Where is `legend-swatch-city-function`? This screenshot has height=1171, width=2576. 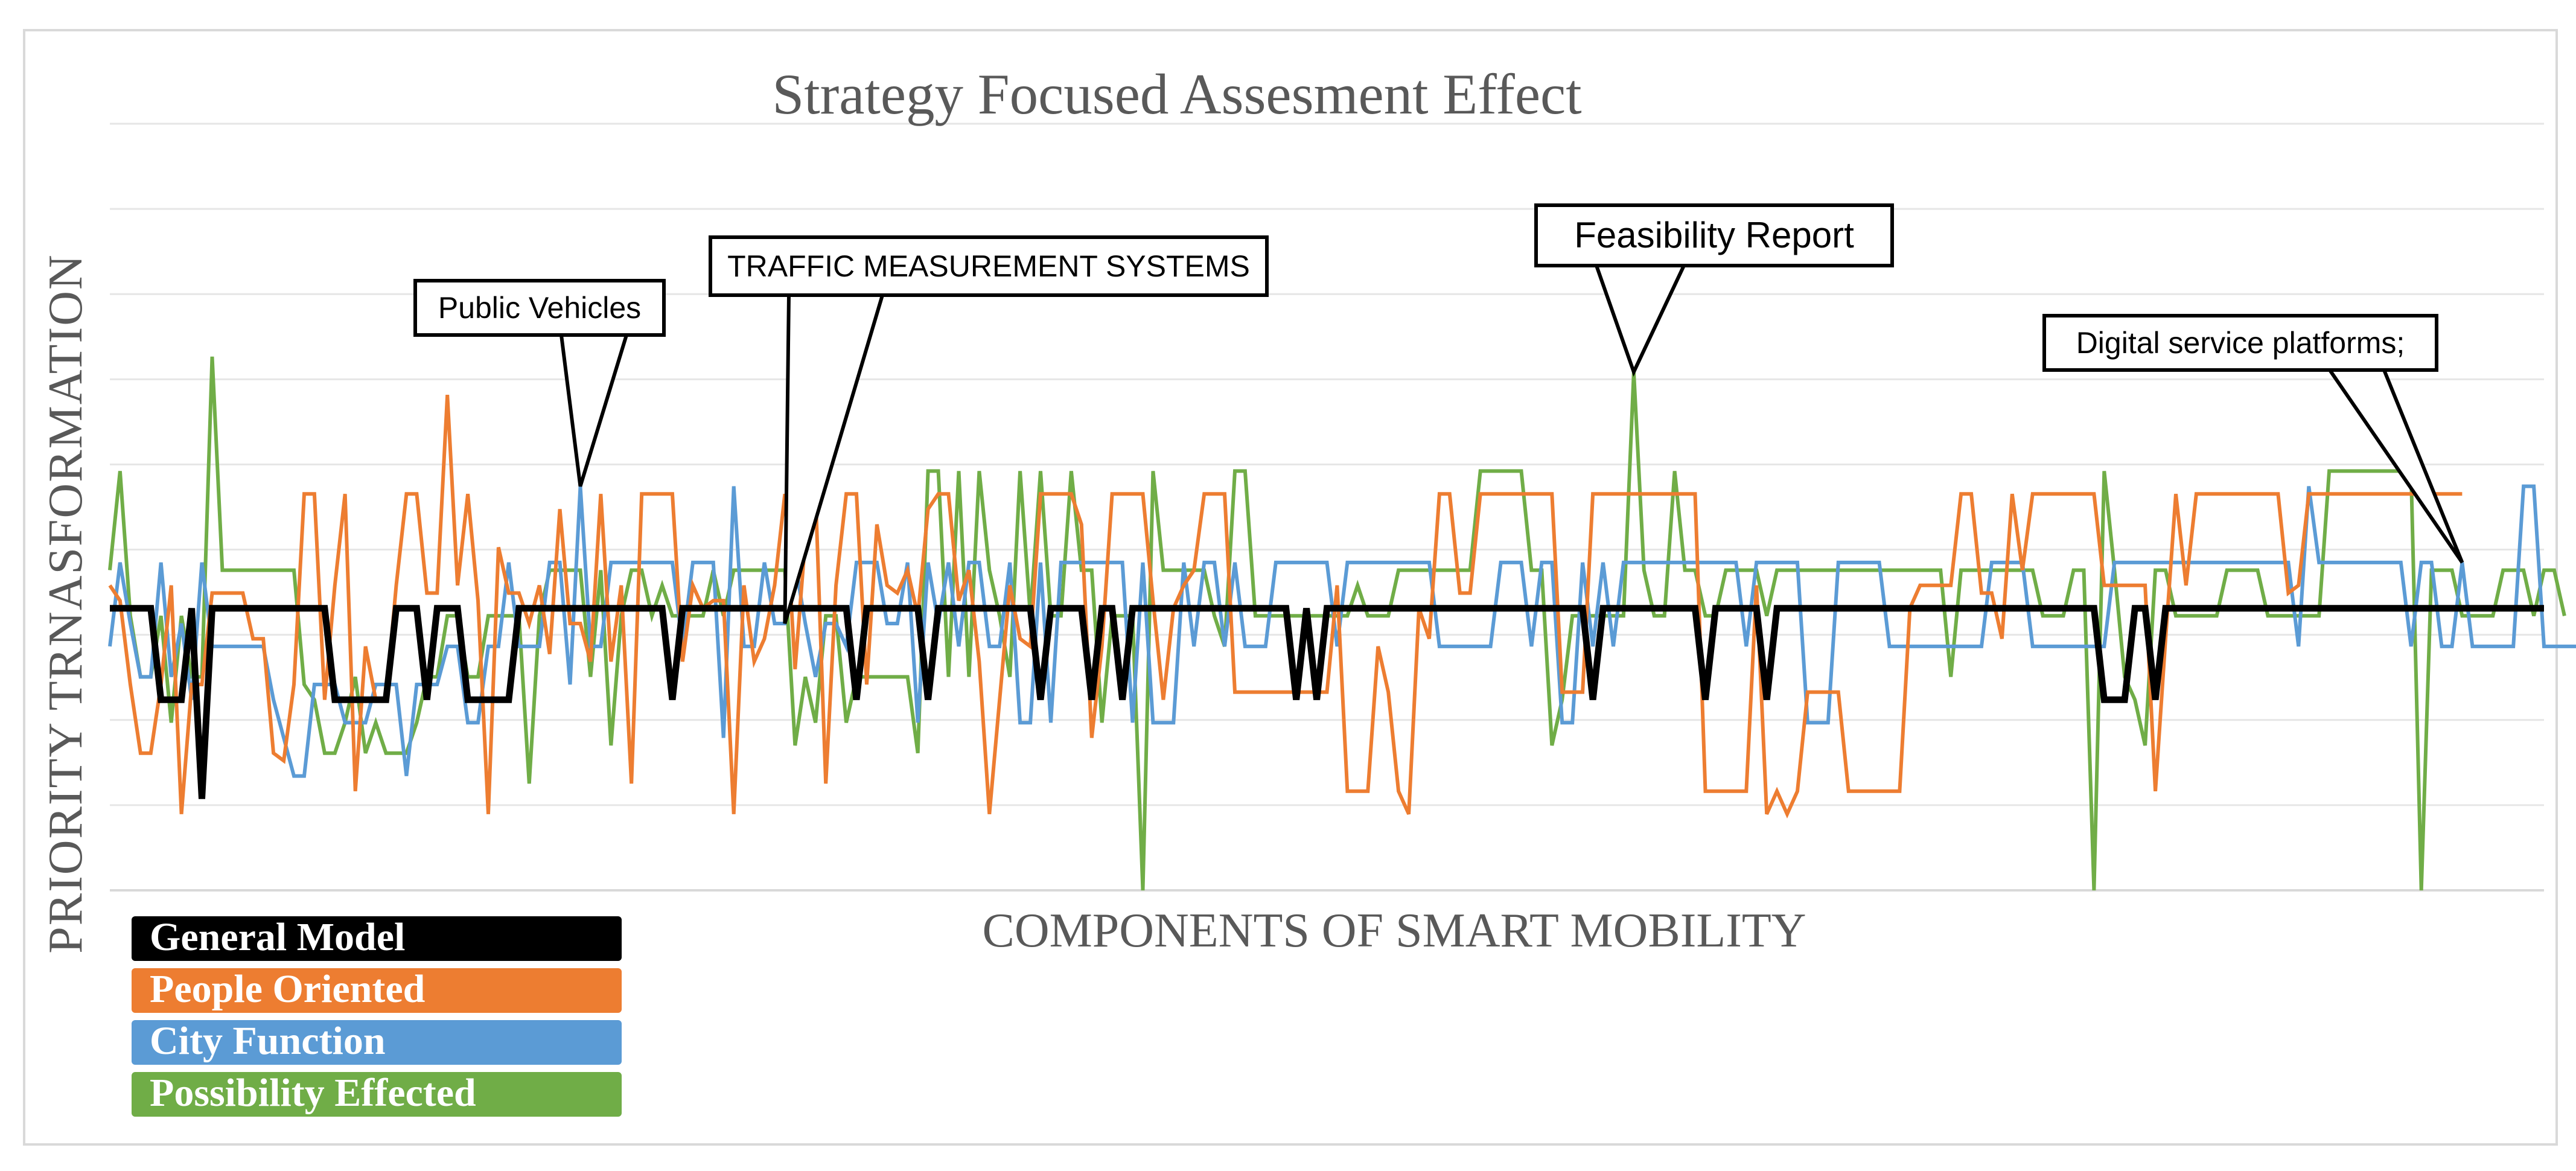
legend-swatch-city-function is located at coordinates (377, 1042).